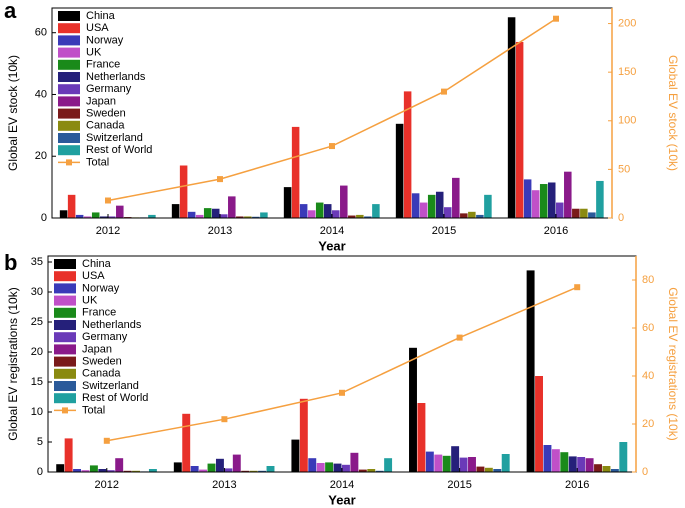 This screenshot has height=508, width=685. I want to click on y2-axis-label: Global EV stock (10k), so click(673, 113).